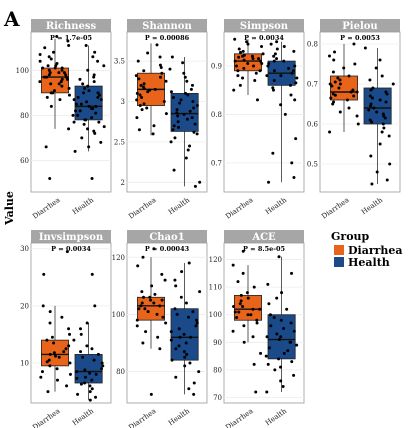  Describe the element at coordinates (64, 120) in the screenshot. I see `panel-richness: Richness 60 80 100 P = 1.7e-05 Diarrhea Health` at that location.